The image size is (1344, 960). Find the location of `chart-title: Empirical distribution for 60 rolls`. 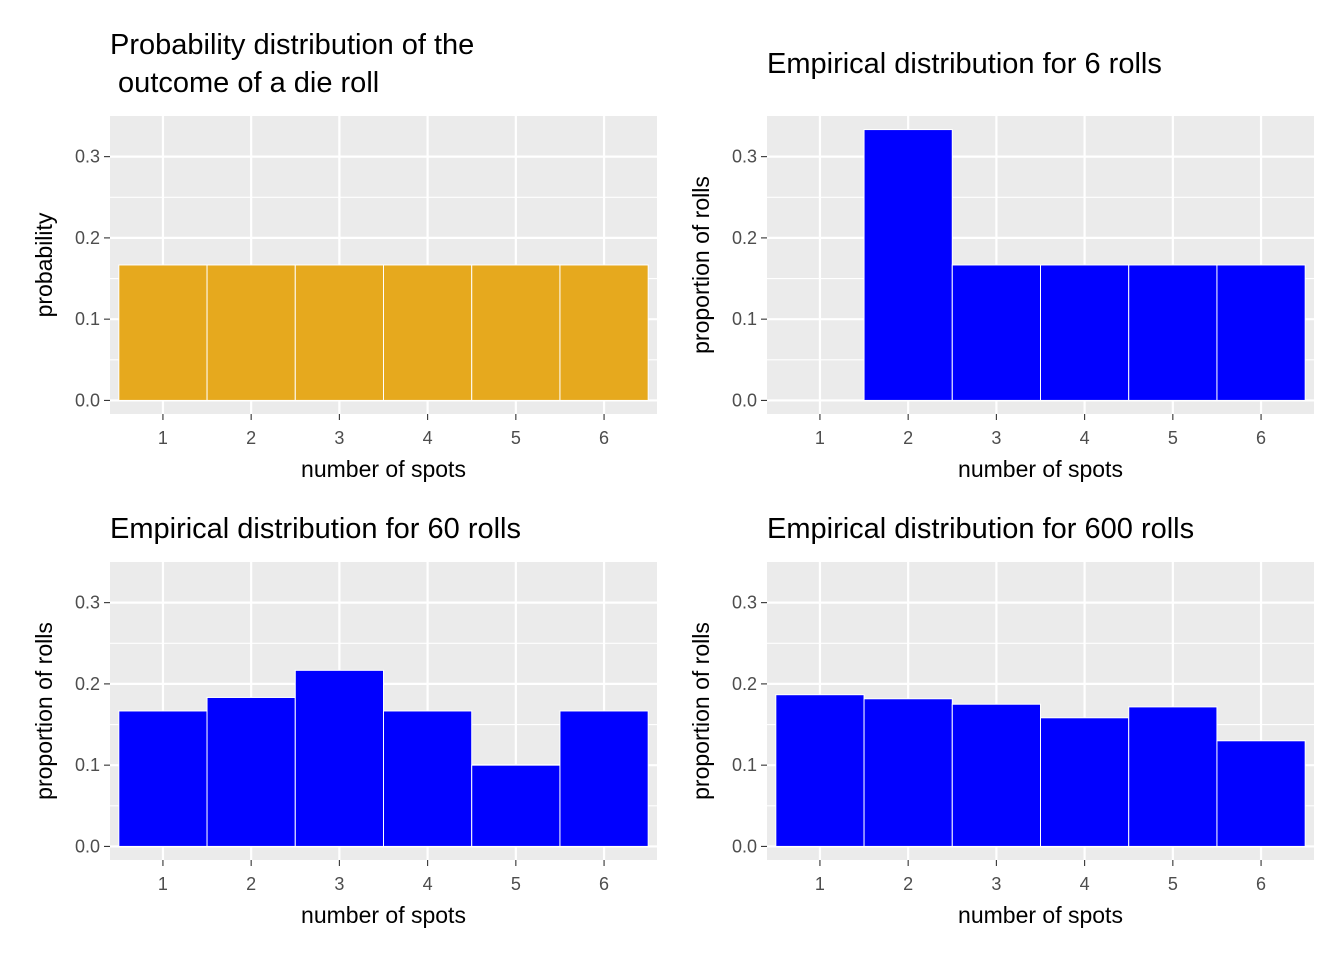

chart-title: Empirical distribution for 60 rolls is located at coordinates (315, 529).